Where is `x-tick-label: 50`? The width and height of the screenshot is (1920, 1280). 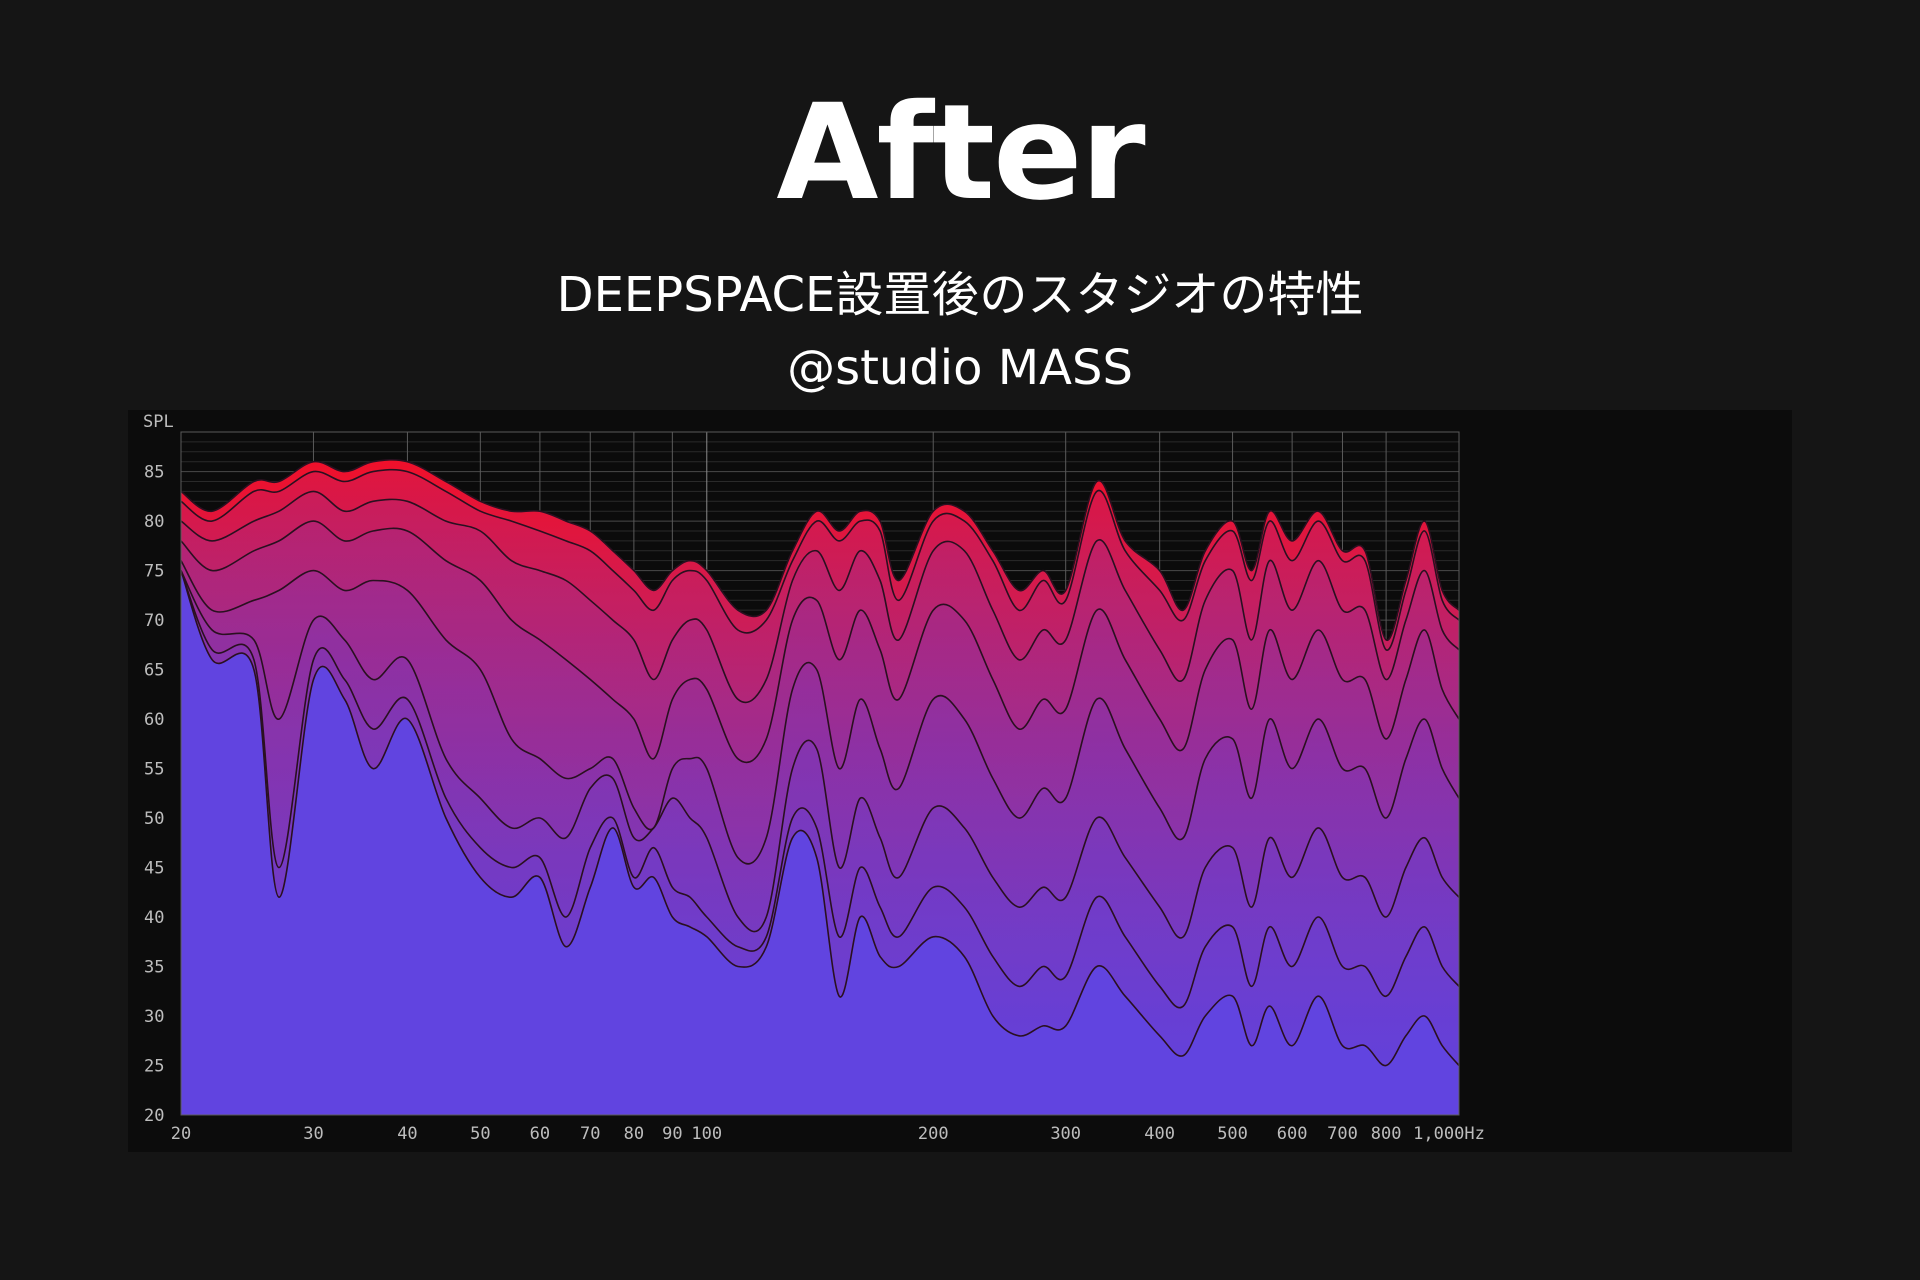
x-tick-label: 50 is located at coordinates (480, 1134).